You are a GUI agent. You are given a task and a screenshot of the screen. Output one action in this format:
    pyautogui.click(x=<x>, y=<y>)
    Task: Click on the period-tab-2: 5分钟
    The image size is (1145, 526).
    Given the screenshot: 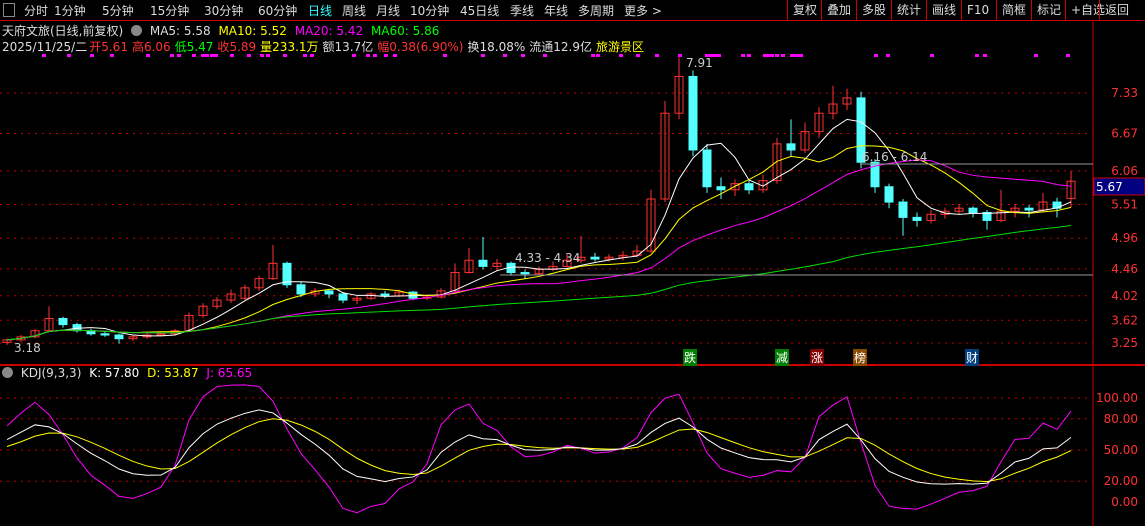 What is the action you would take?
    pyautogui.click(x=118, y=11)
    